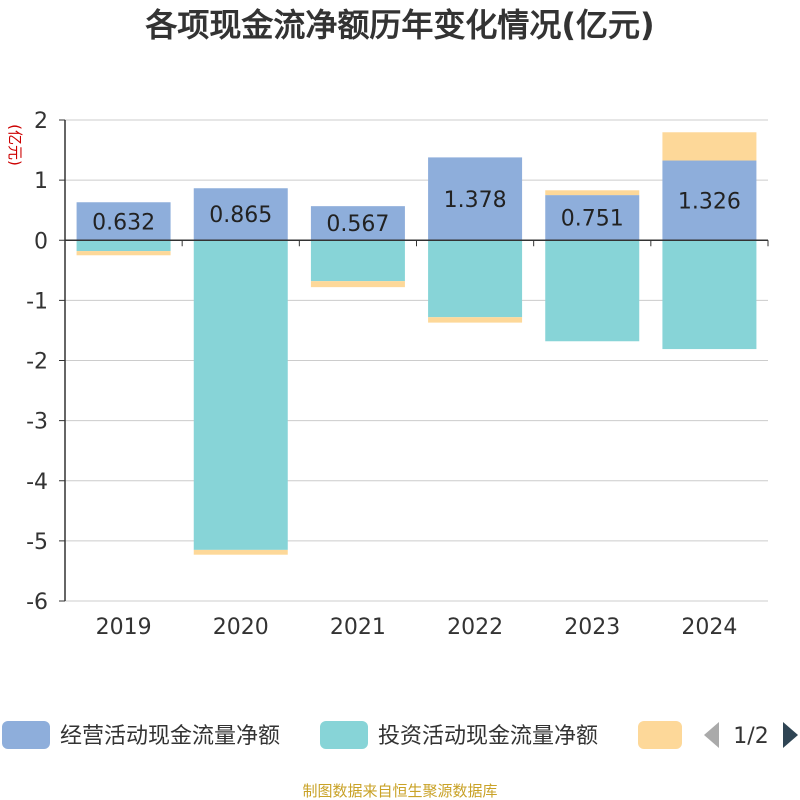  I want to click on bar-series-1-2023, so click(592, 218).